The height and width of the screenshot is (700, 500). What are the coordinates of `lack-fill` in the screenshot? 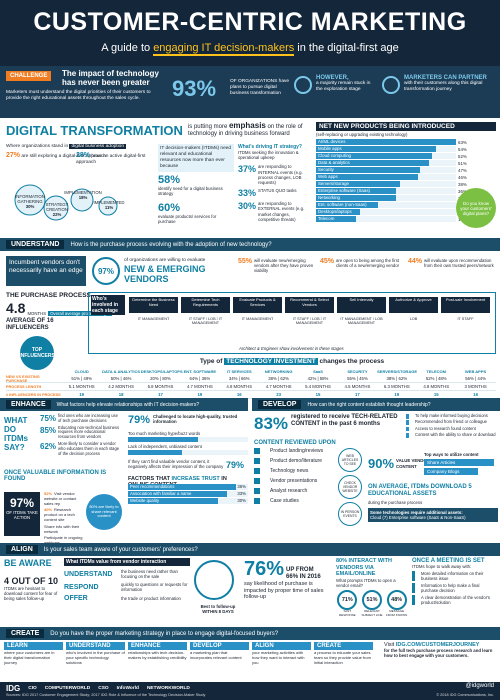 It's located at (155, 452).